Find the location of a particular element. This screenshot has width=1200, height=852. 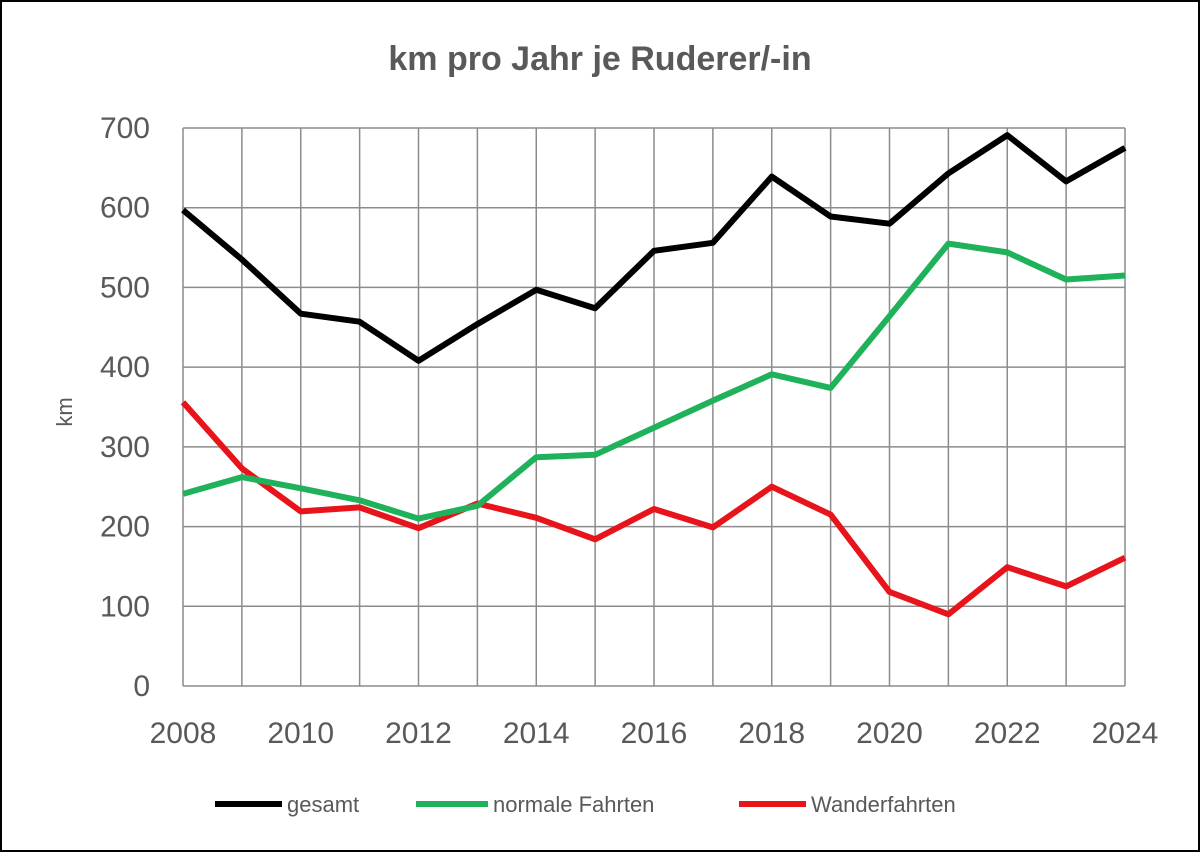

x-tick-label: 2018 is located at coordinates (771, 733).